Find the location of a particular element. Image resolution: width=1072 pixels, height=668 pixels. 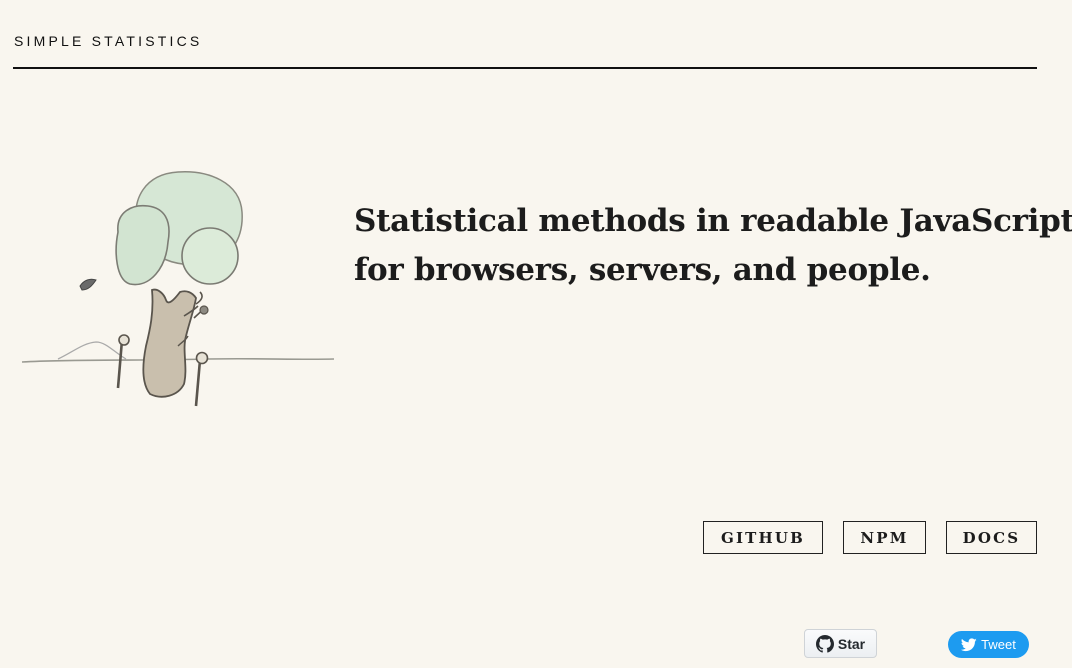

hero-tagline-line-2: for browsers, servers, and people. is located at coordinates (642, 270).